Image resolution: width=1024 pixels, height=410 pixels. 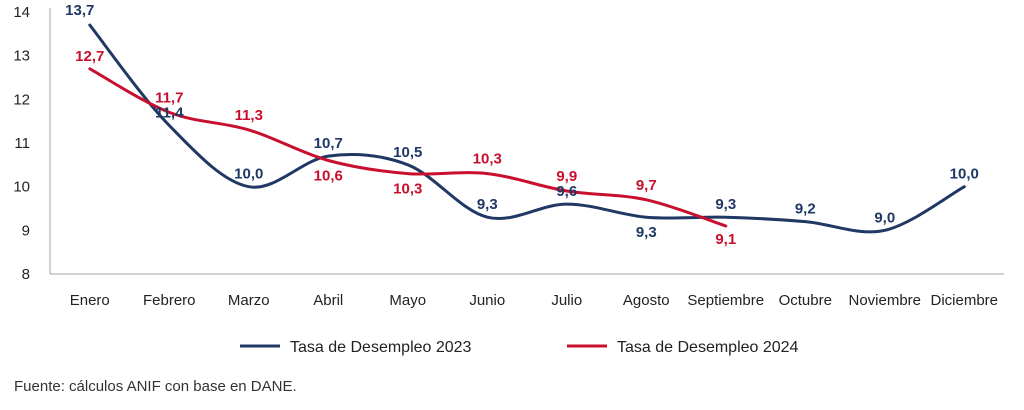 What do you see at coordinates (22, 143) in the screenshot?
I see `y-tick-label: 11` at bounding box center [22, 143].